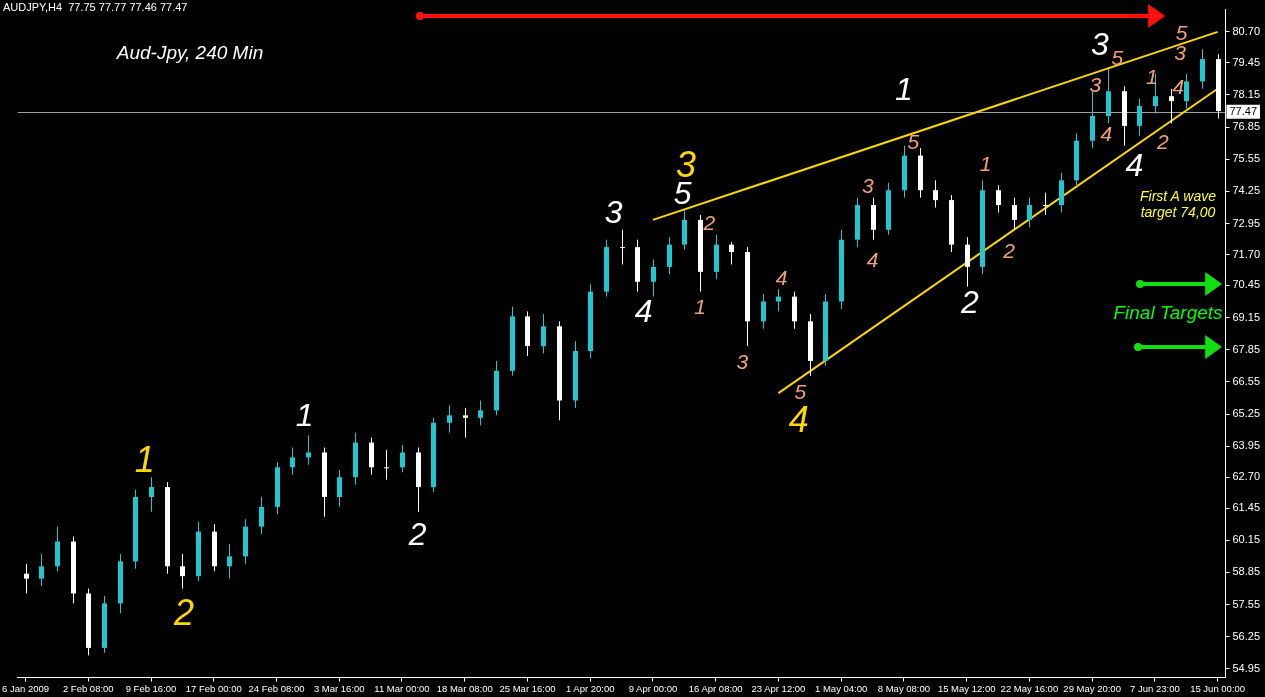 The height and width of the screenshot is (697, 1265). Describe the element at coordinates (1246, 380) in the screenshot. I see `y-tick-label: 66.55` at that location.